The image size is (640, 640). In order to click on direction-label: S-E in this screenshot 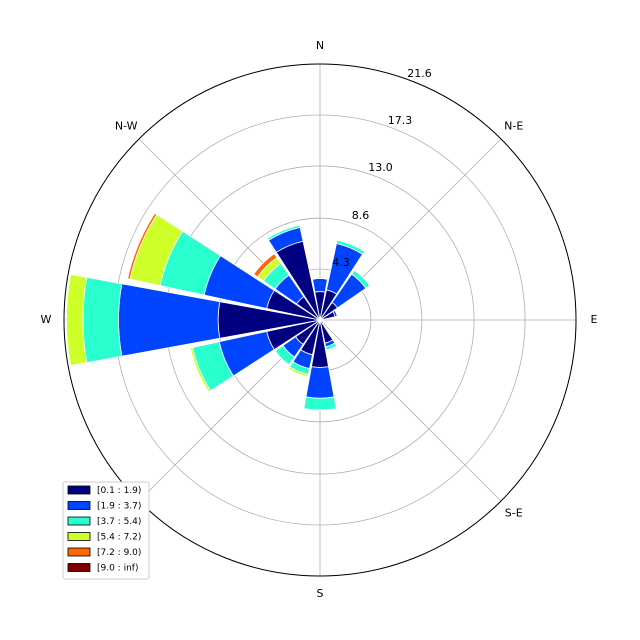, I will do `click(514, 513)`.